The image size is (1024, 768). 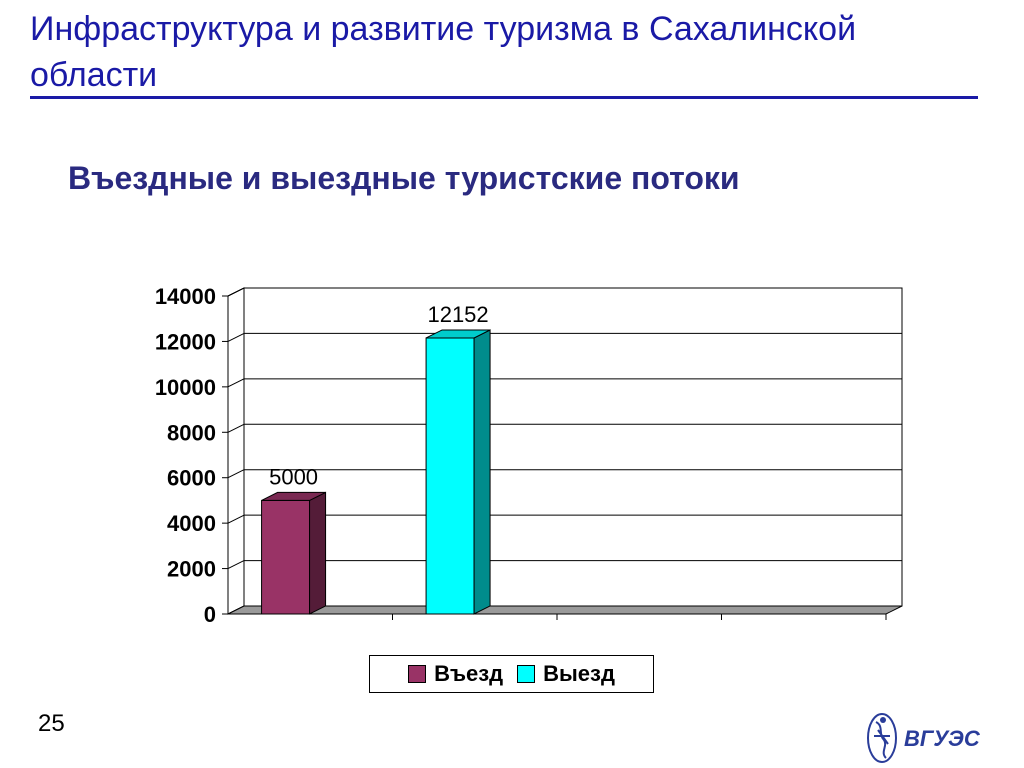 What do you see at coordinates (504, 97) in the screenshot?
I see `title-divider` at bounding box center [504, 97].